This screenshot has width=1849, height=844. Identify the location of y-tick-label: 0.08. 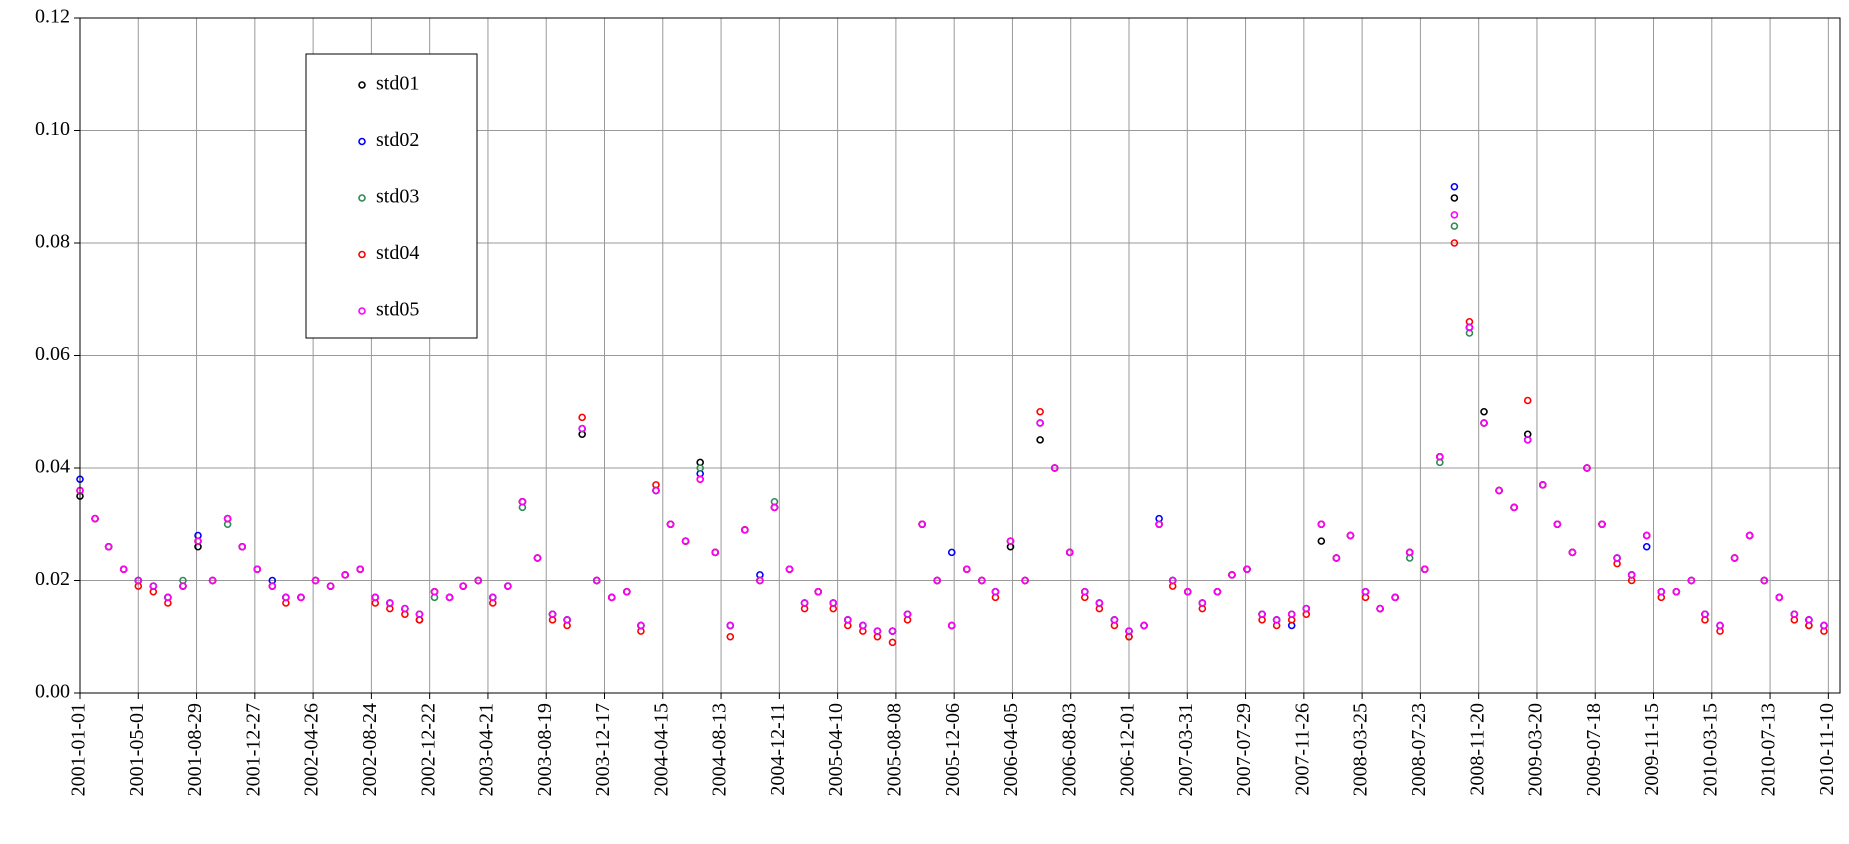
(52, 242).